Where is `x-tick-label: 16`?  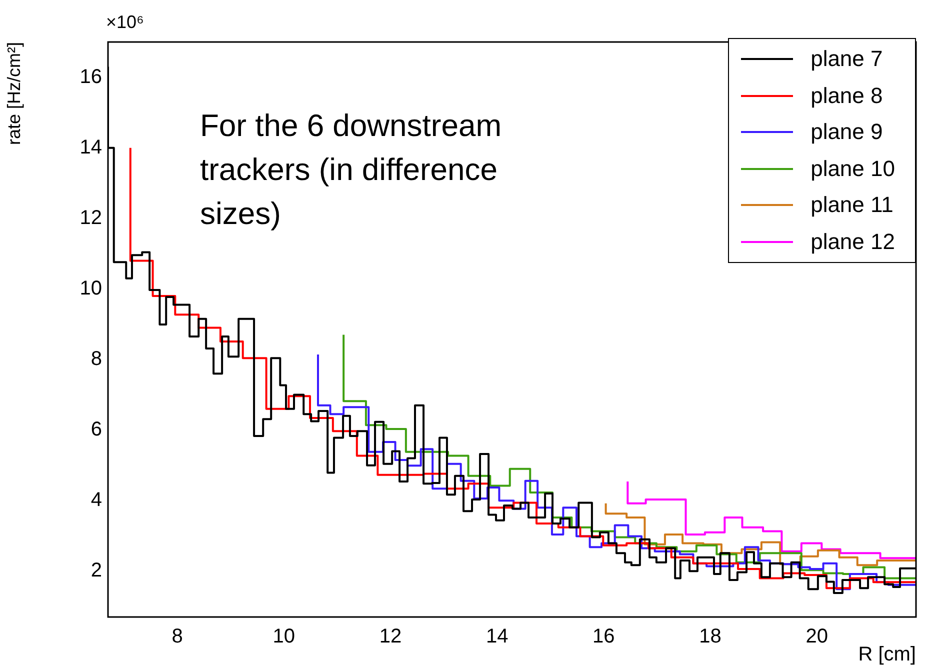
x-tick-label: 16 is located at coordinates (603, 637).